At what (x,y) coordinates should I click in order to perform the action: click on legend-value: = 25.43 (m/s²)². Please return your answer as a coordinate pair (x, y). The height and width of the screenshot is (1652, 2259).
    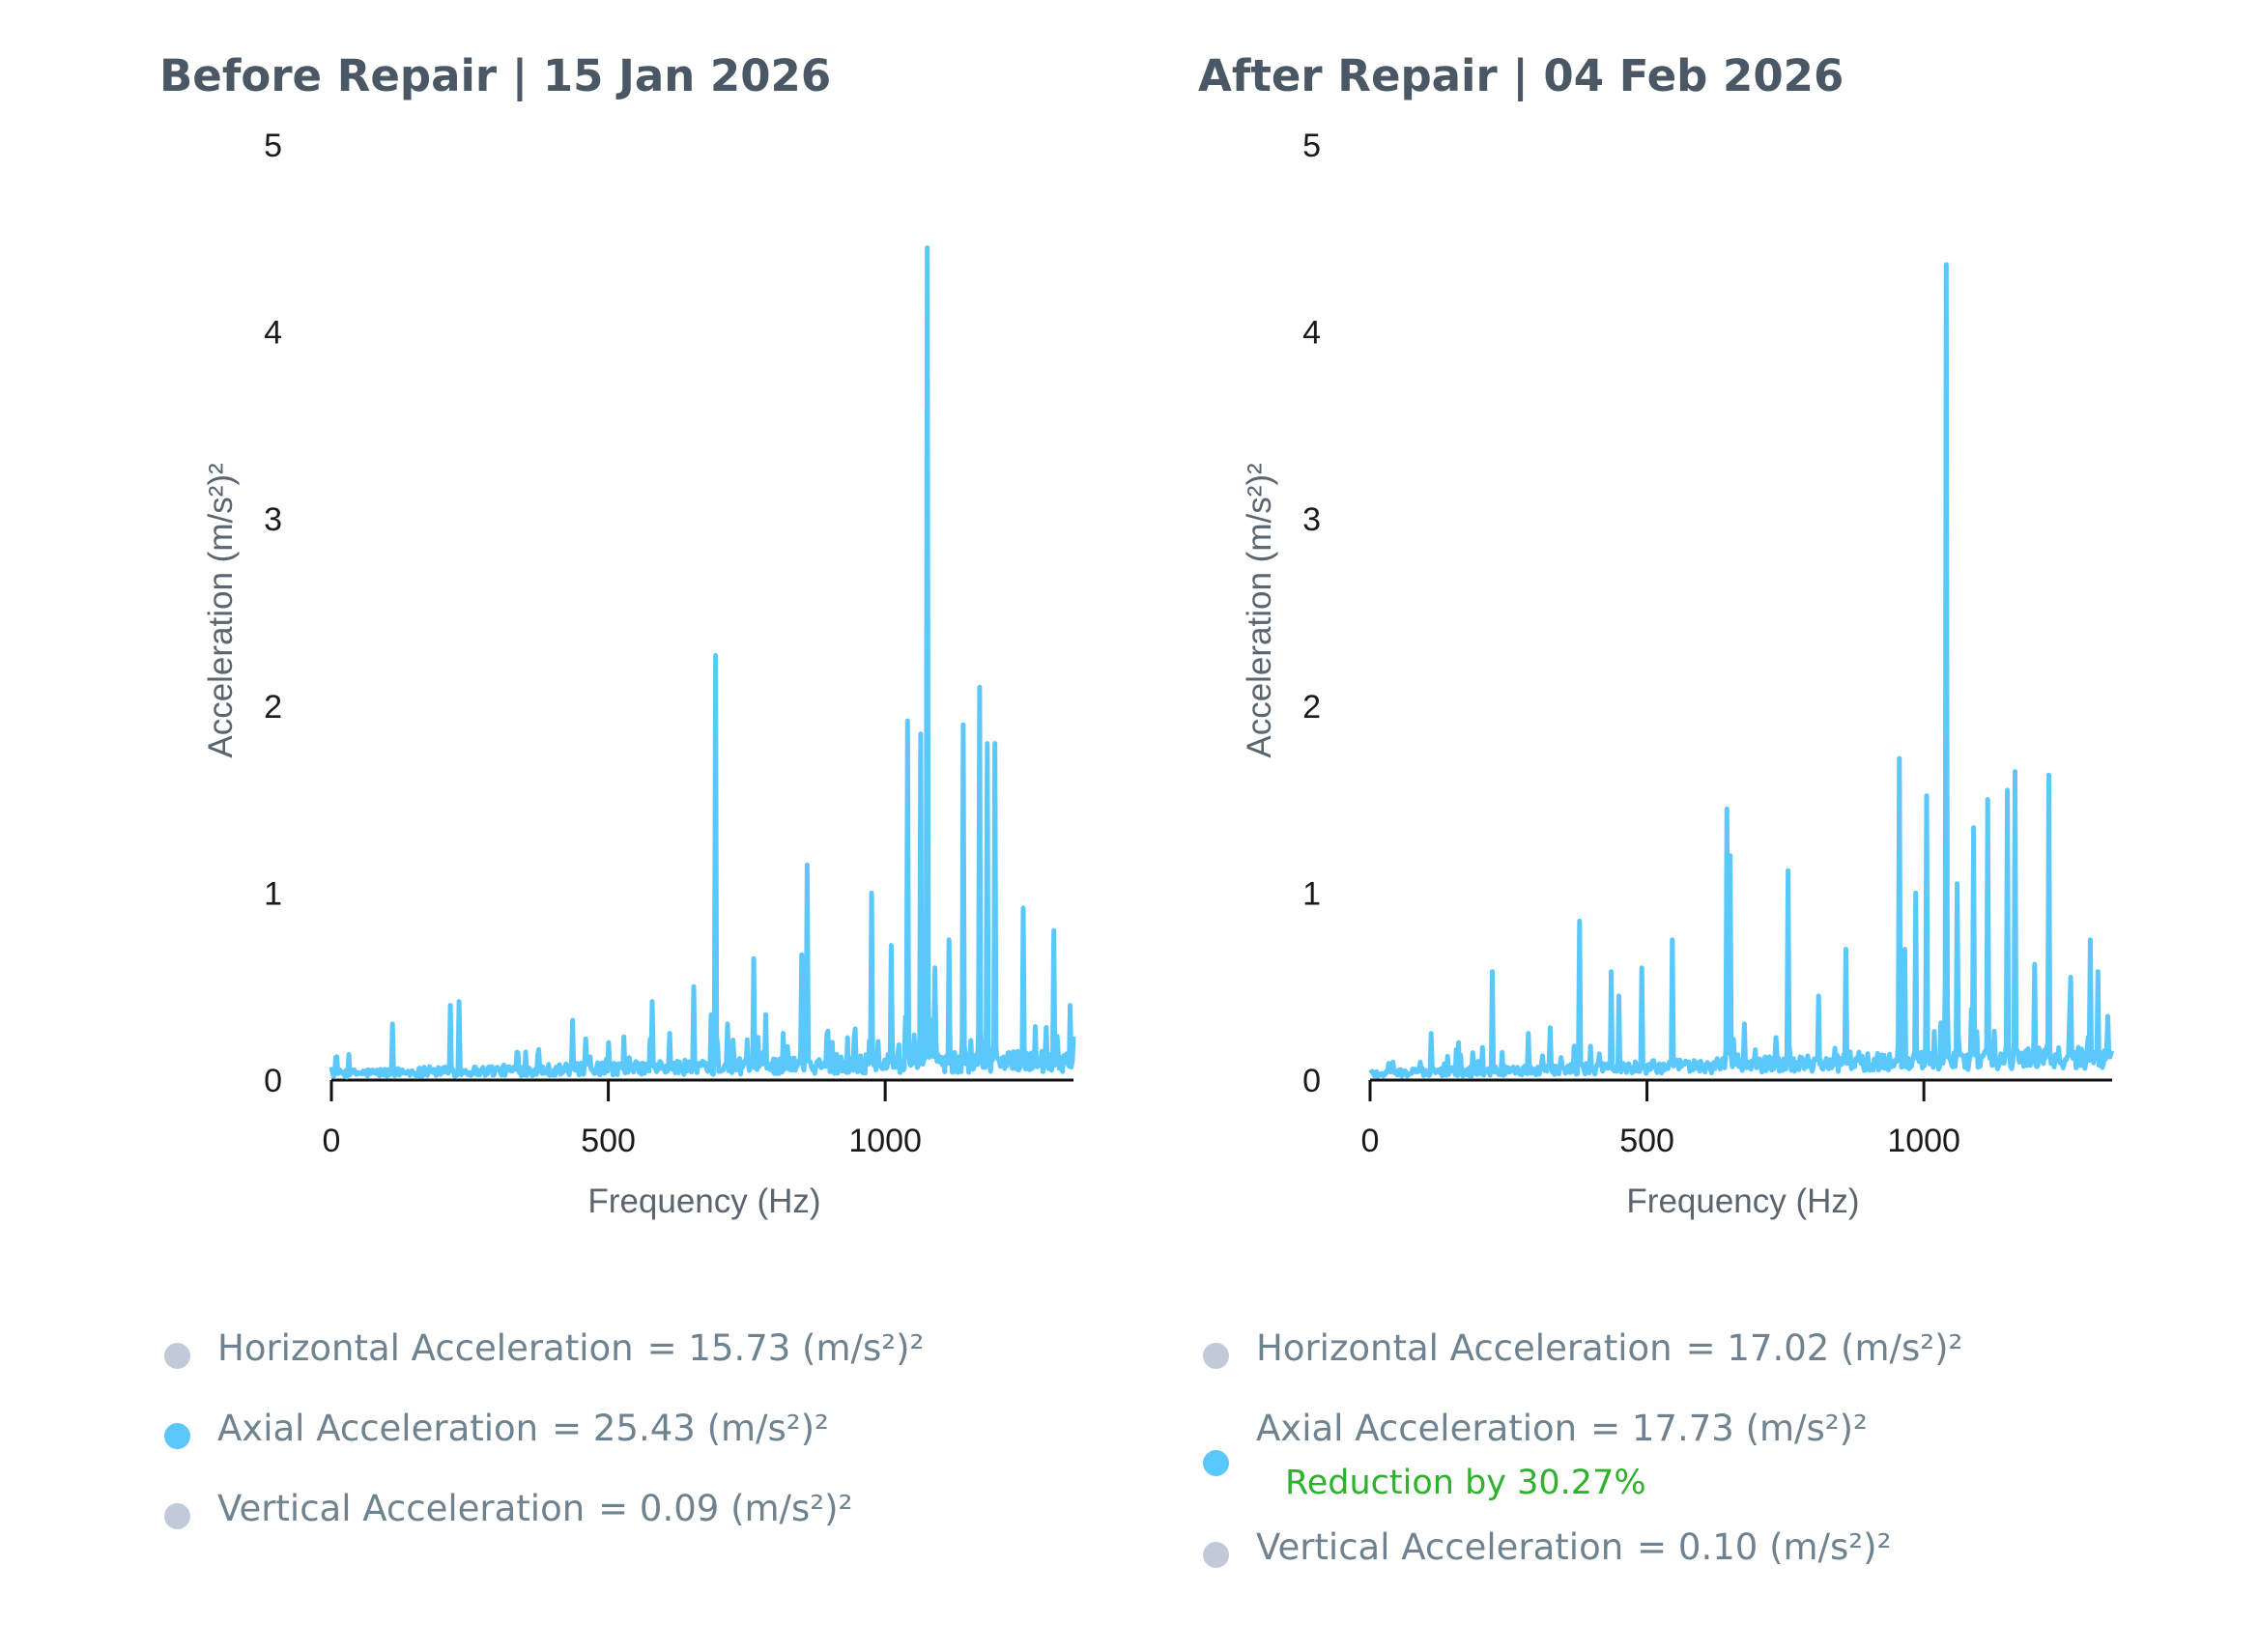
    Looking at the image, I should click on (691, 1428).